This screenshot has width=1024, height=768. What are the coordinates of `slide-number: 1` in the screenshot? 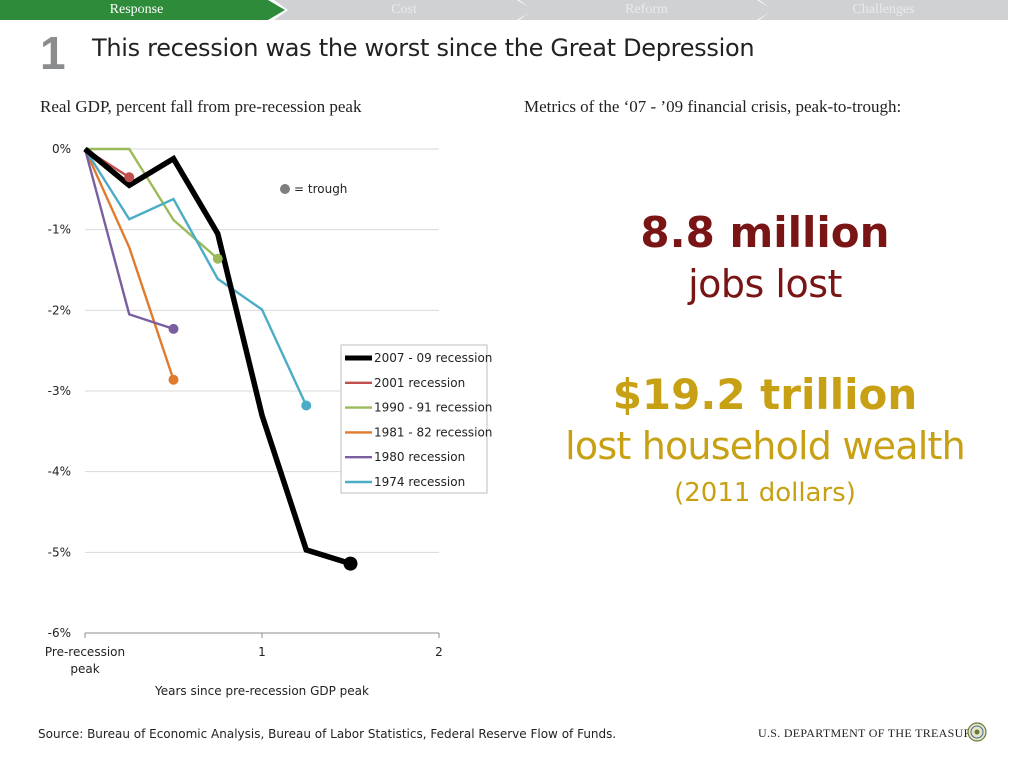 It's located at (53, 53).